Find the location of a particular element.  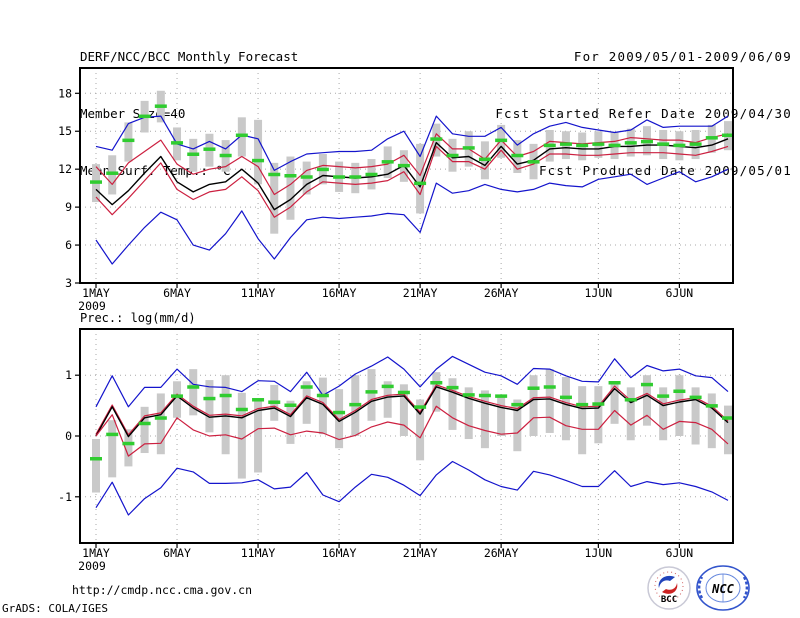

bcc-logo: BCC is located at coordinates (669, 588).